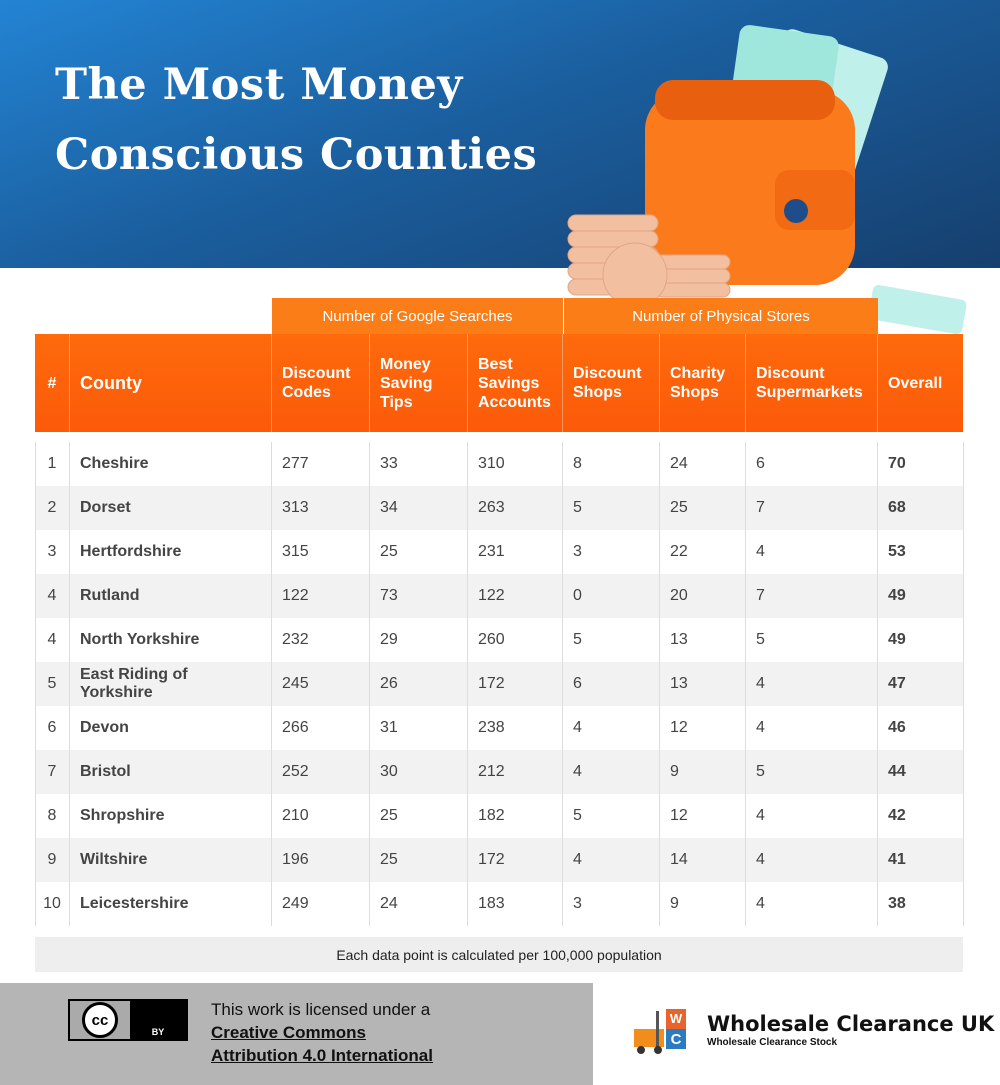 The width and height of the screenshot is (1000, 1085). I want to click on value-cell: 30, so click(419, 772).